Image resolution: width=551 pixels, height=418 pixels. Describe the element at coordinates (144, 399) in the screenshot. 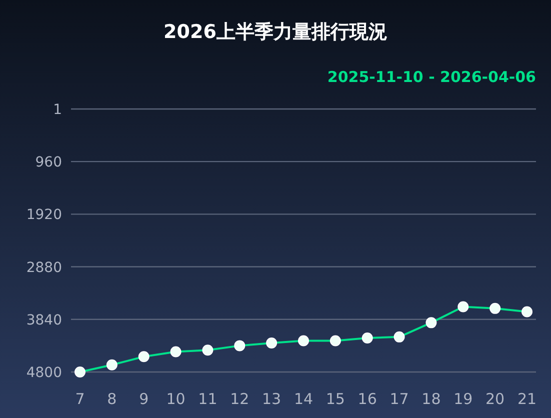

I see `x-tick-label: 9` at that location.